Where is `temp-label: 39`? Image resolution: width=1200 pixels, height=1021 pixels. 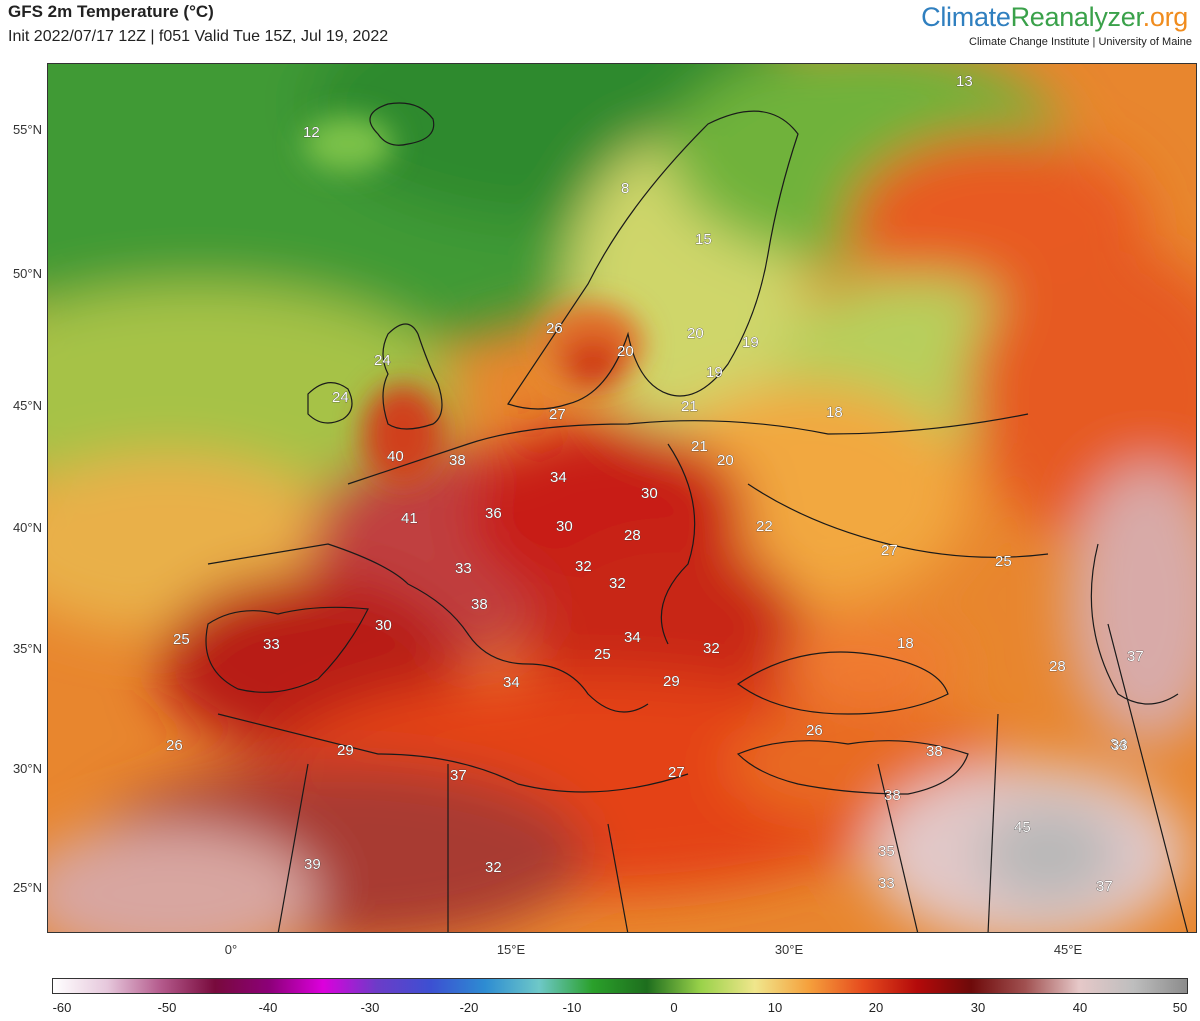 temp-label: 39 is located at coordinates (312, 864).